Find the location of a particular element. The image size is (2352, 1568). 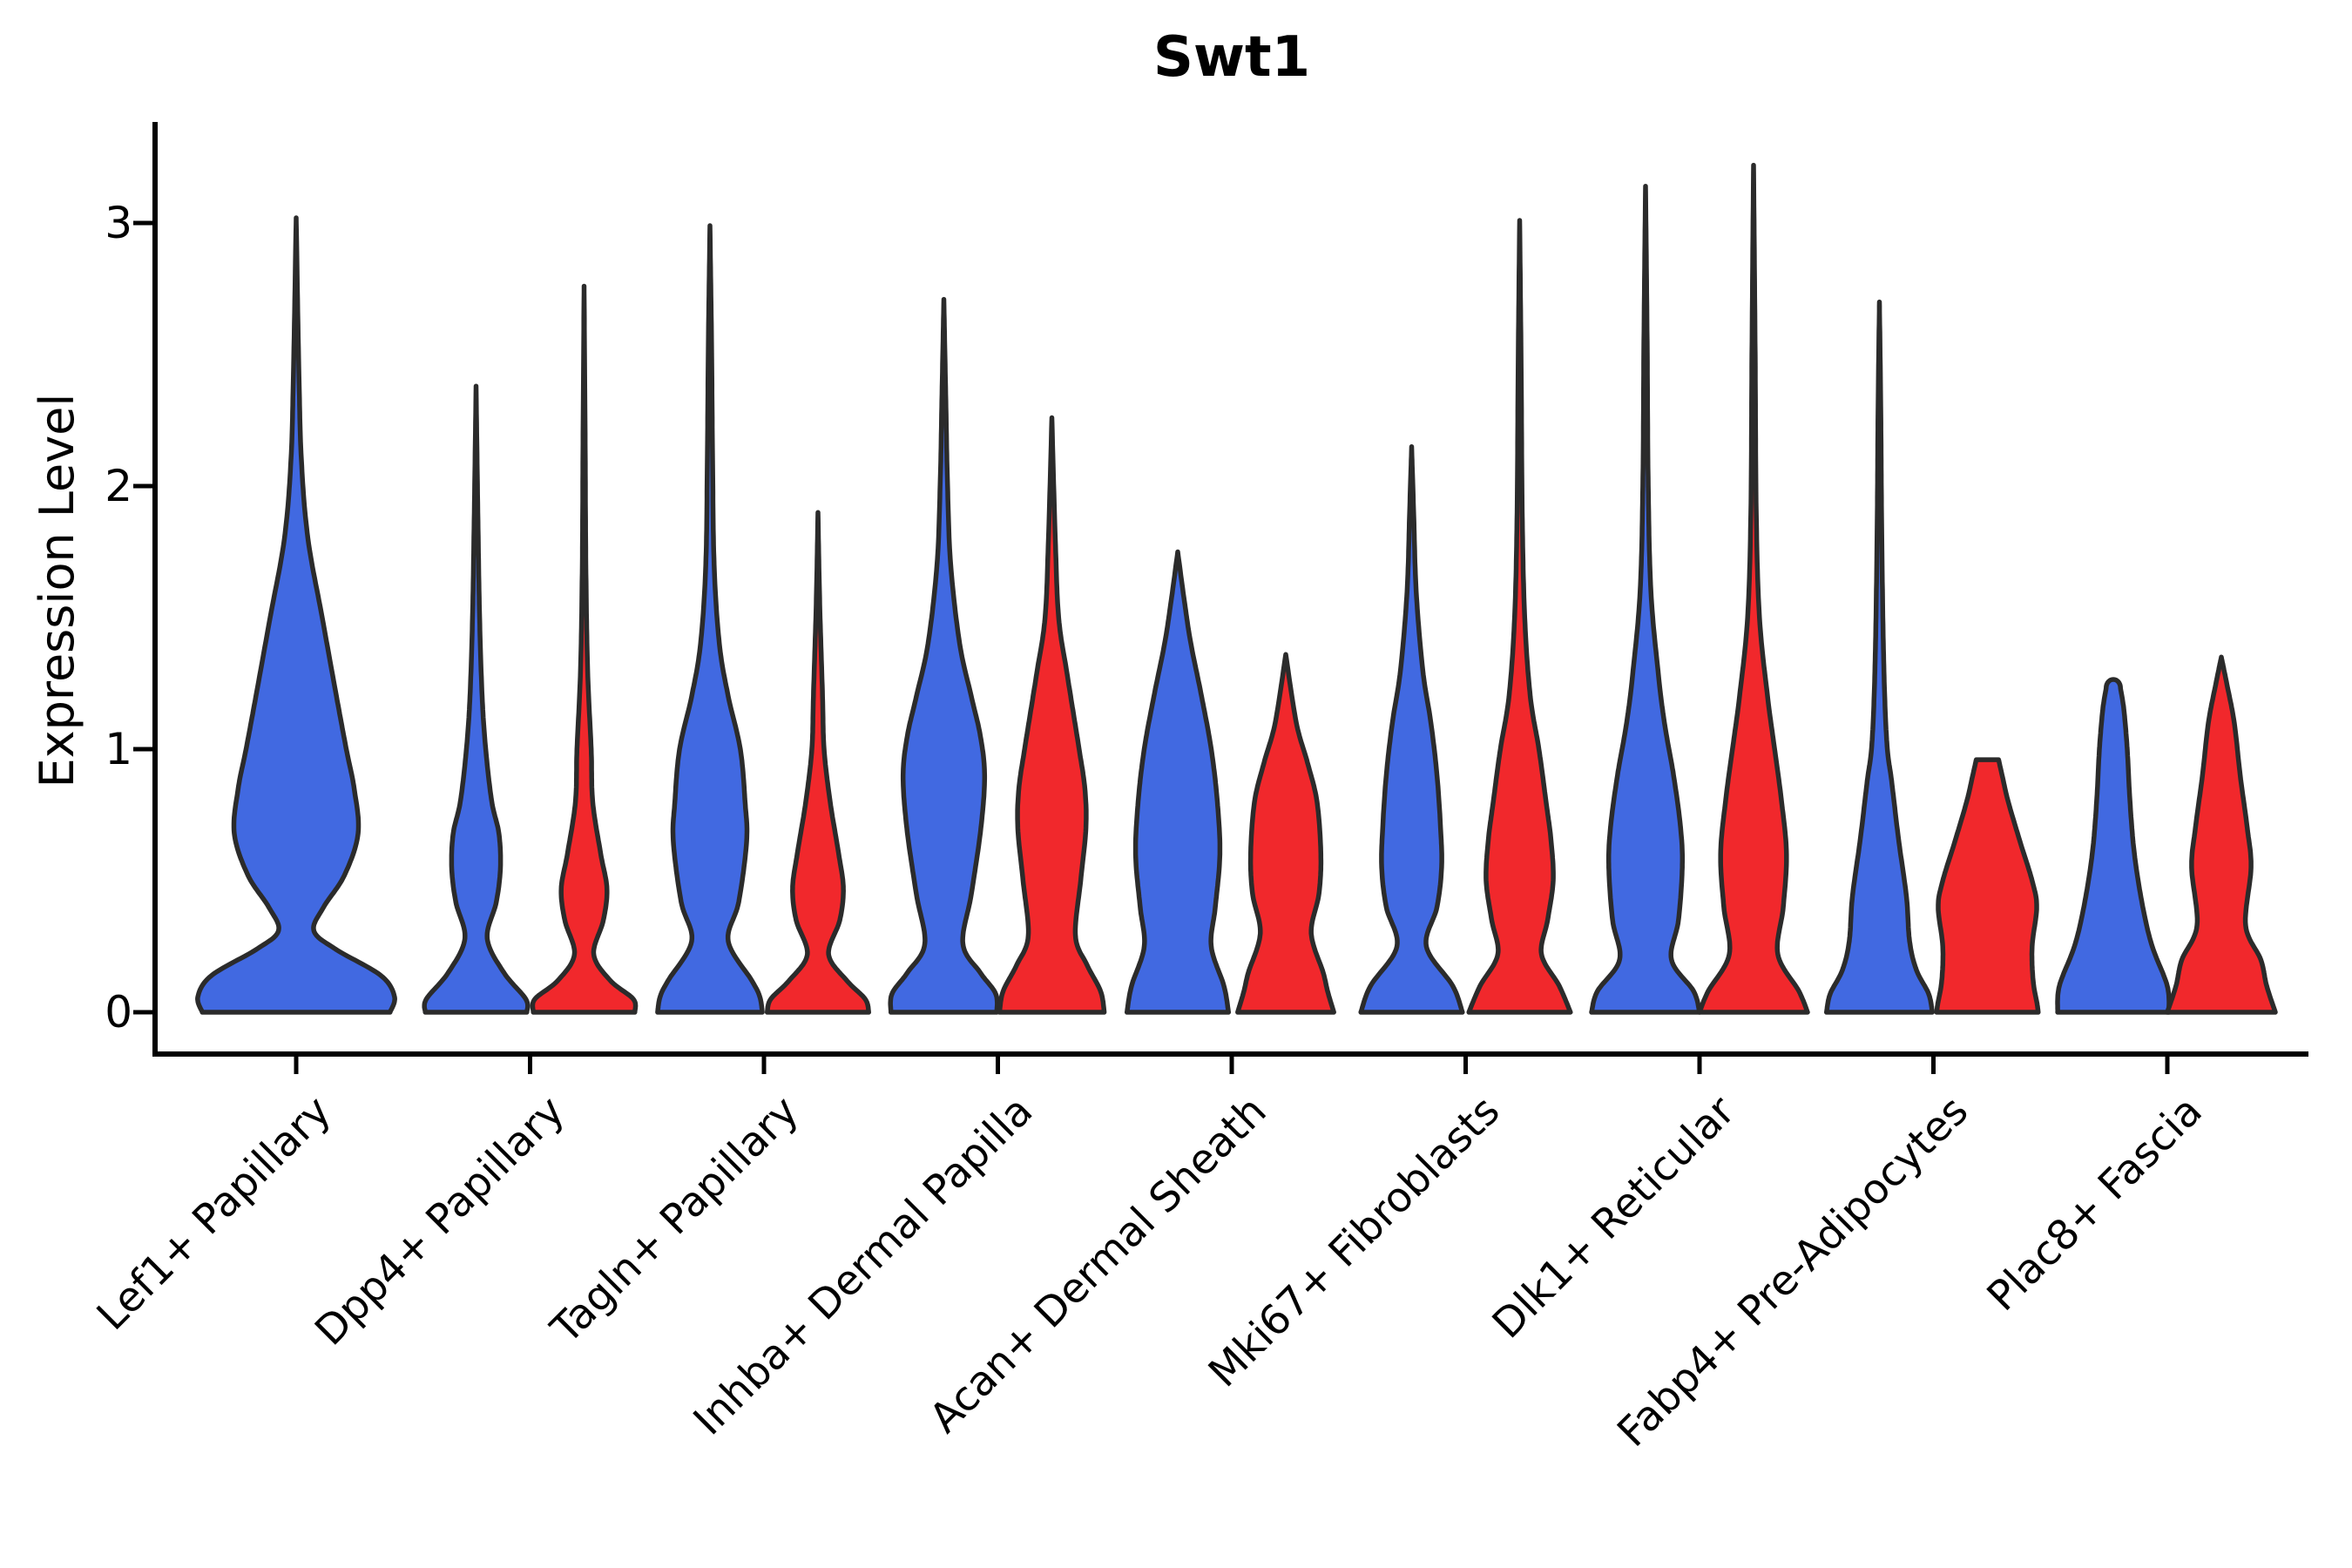

violin-dlk1-reticular-blue is located at coordinates (1645, 599).